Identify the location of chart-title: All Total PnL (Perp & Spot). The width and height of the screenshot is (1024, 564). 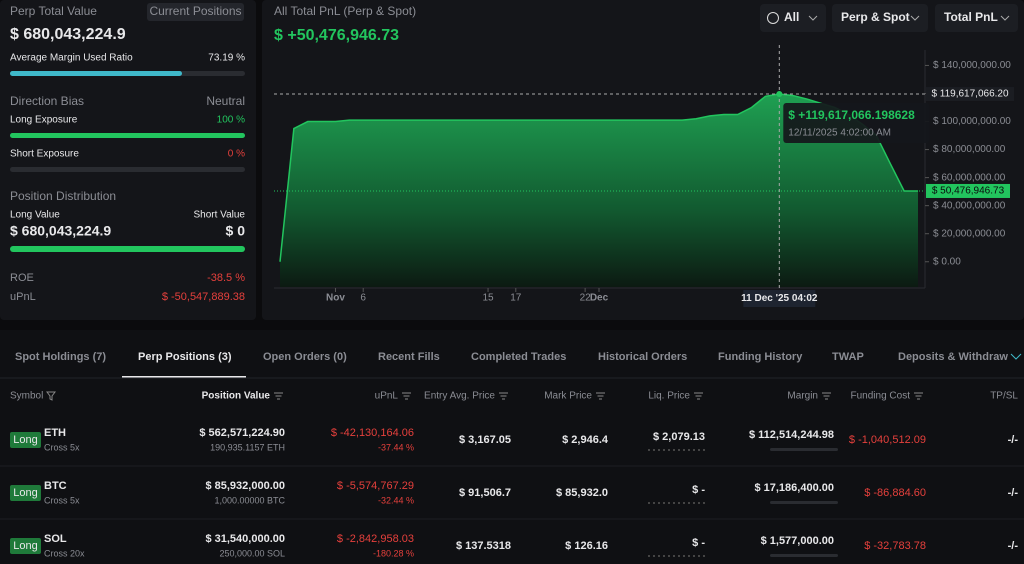
(345, 11).